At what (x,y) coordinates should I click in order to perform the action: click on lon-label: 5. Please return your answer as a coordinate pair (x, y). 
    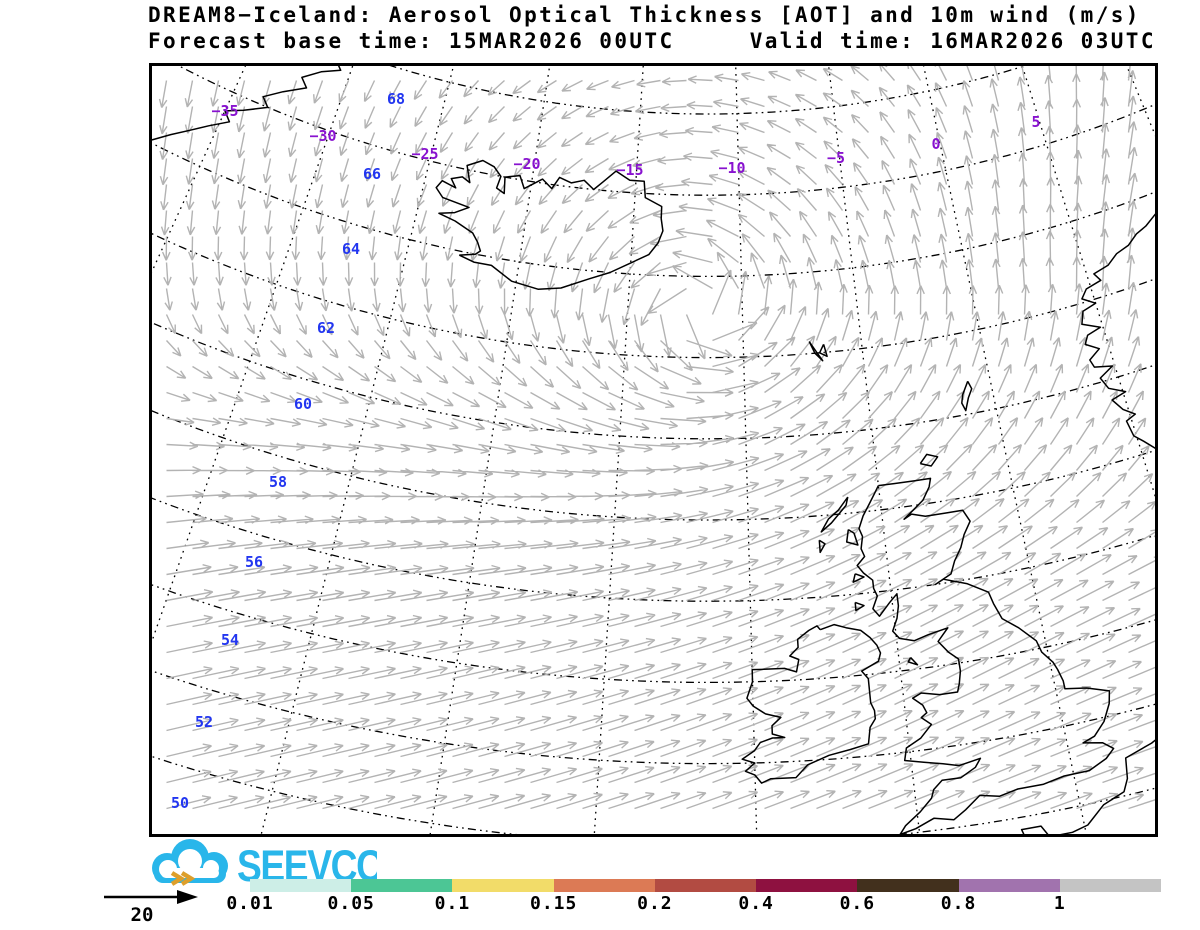
    Looking at the image, I should click on (1035, 122).